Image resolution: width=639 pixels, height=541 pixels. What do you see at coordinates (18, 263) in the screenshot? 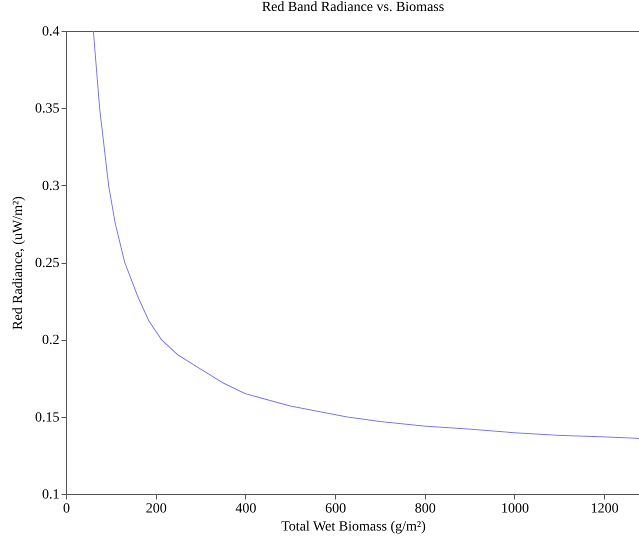
I see `y-axis-title: Red Radiance, (uW/m²)` at bounding box center [18, 263].